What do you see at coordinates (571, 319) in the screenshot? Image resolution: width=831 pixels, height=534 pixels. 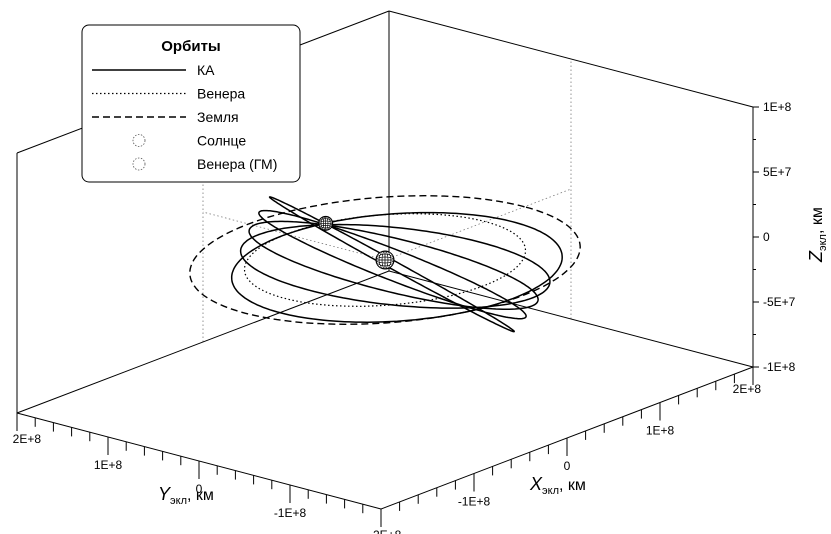 I see `floor-edge-y-back` at bounding box center [571, 319].